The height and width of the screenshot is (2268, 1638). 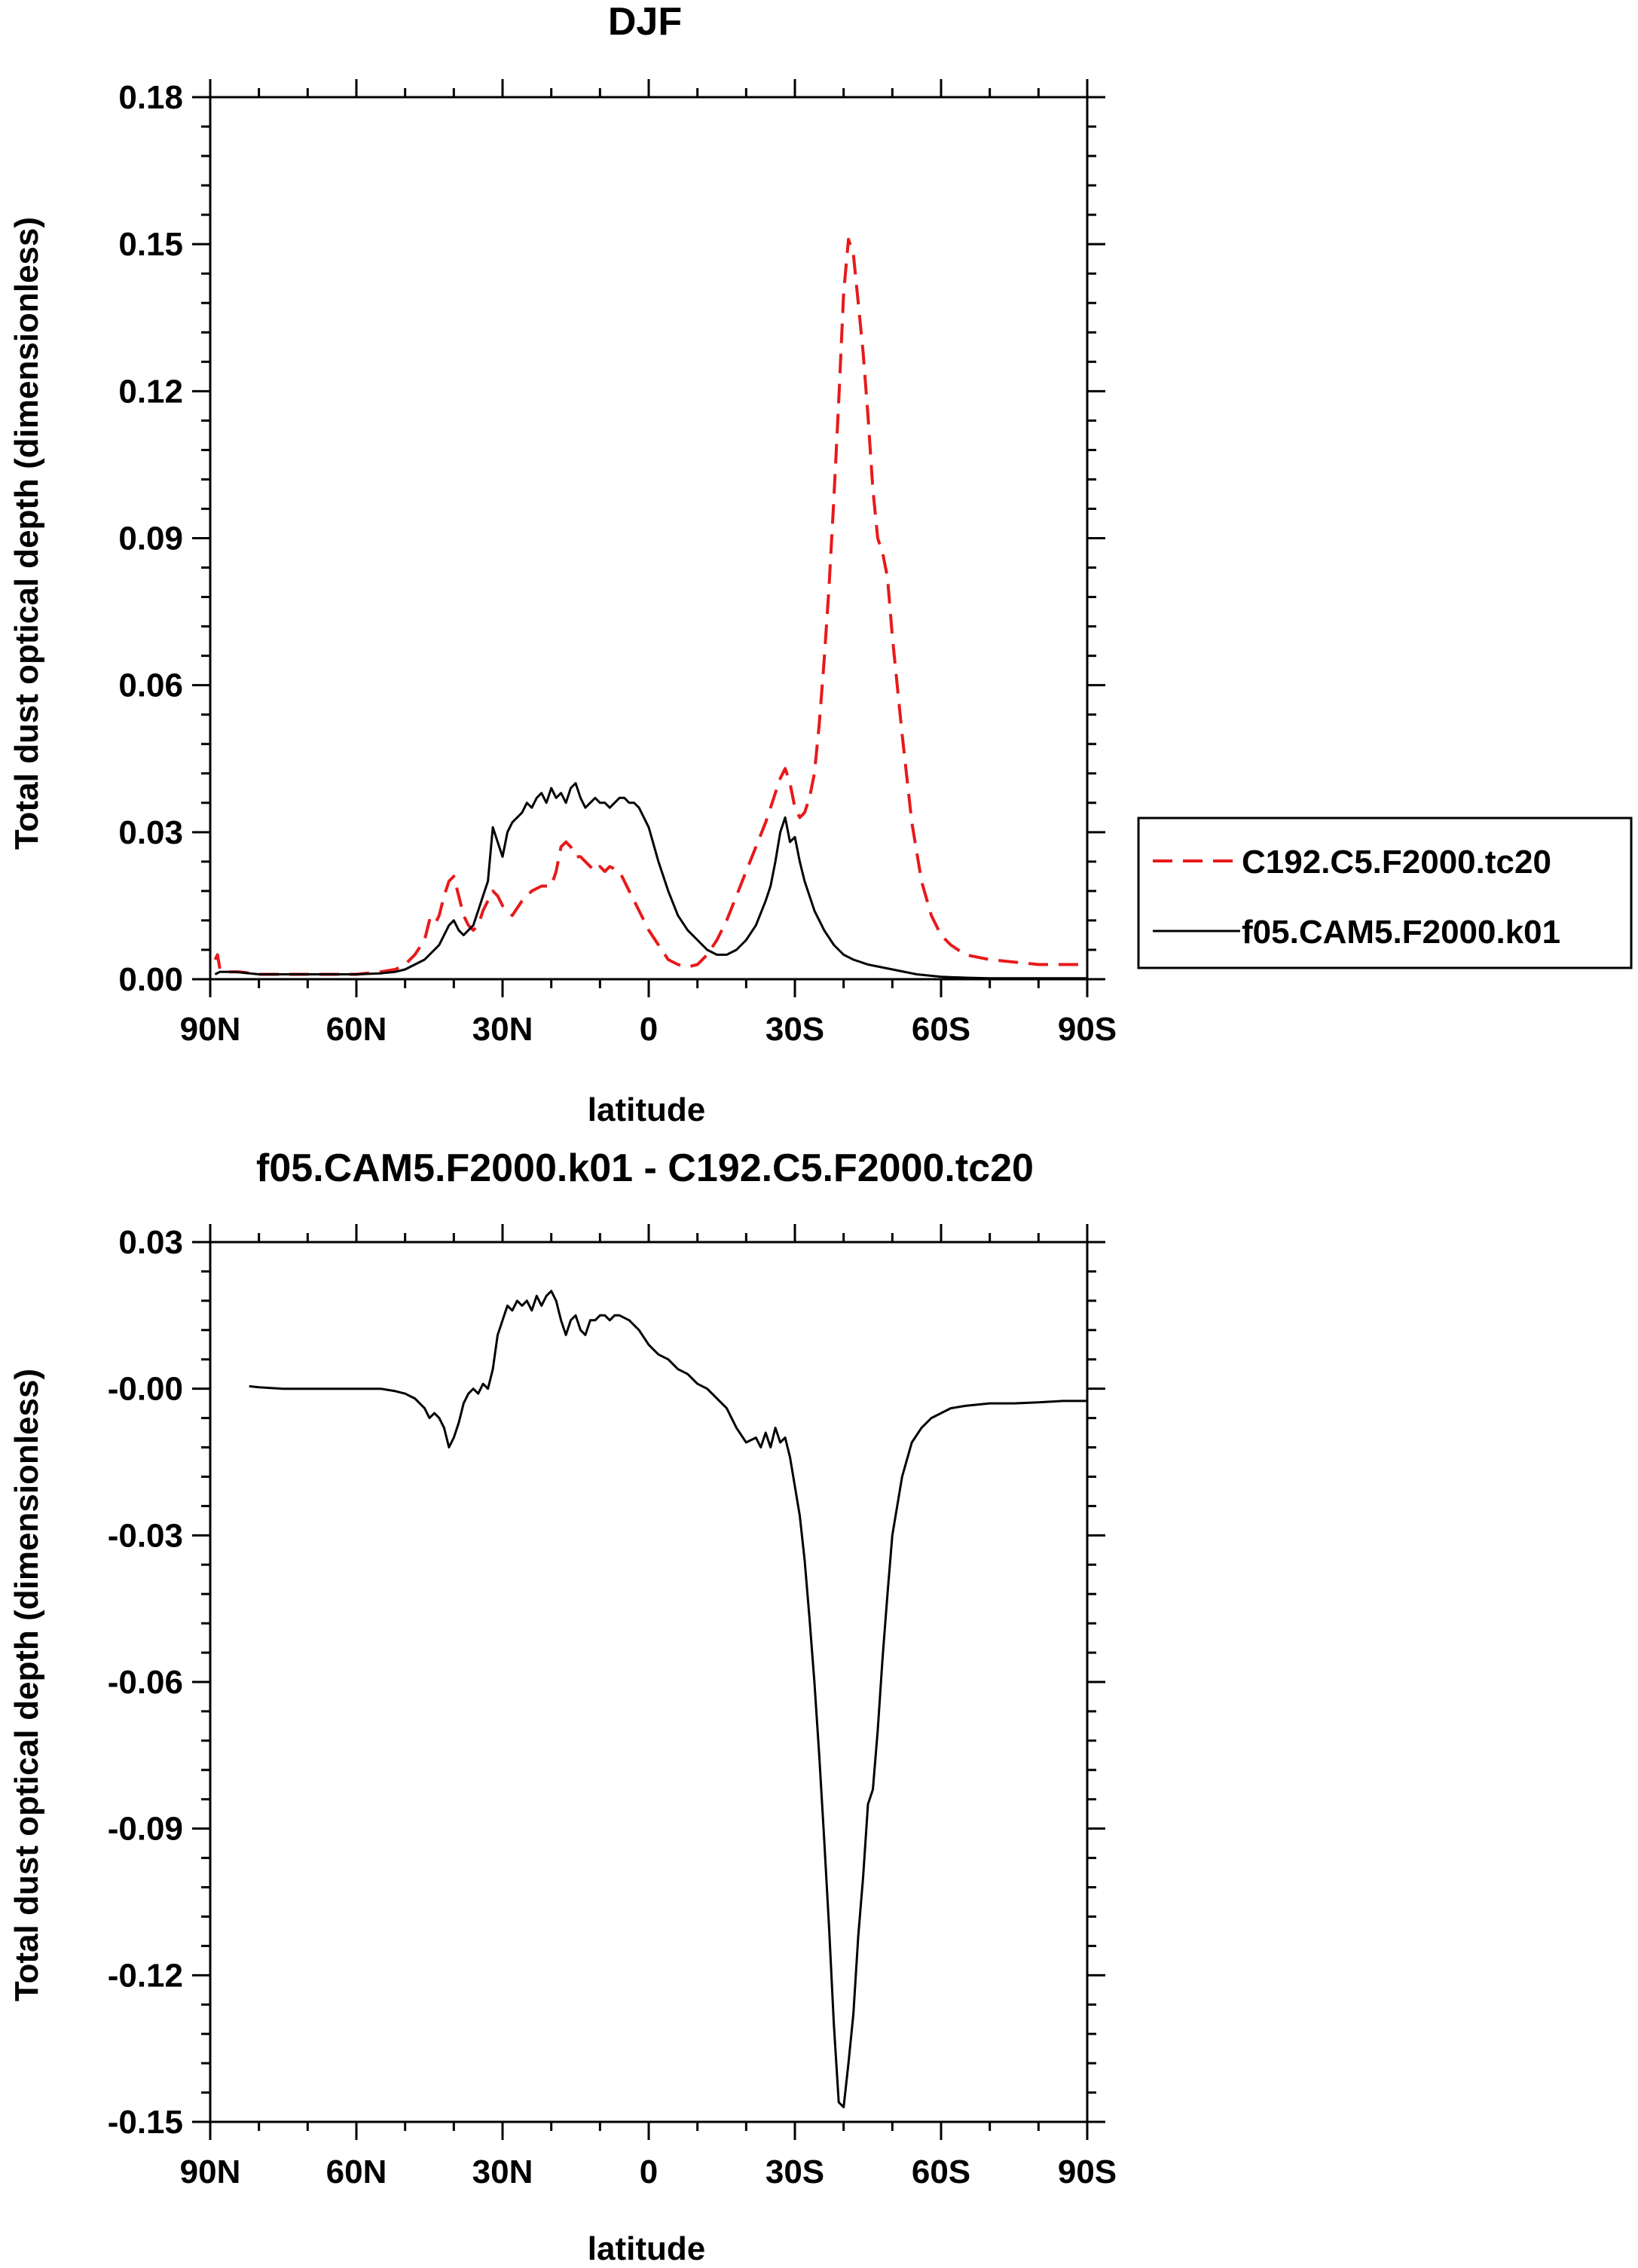 I want to click on y-tick-label: -0.09, so click(x=145, y=1830).